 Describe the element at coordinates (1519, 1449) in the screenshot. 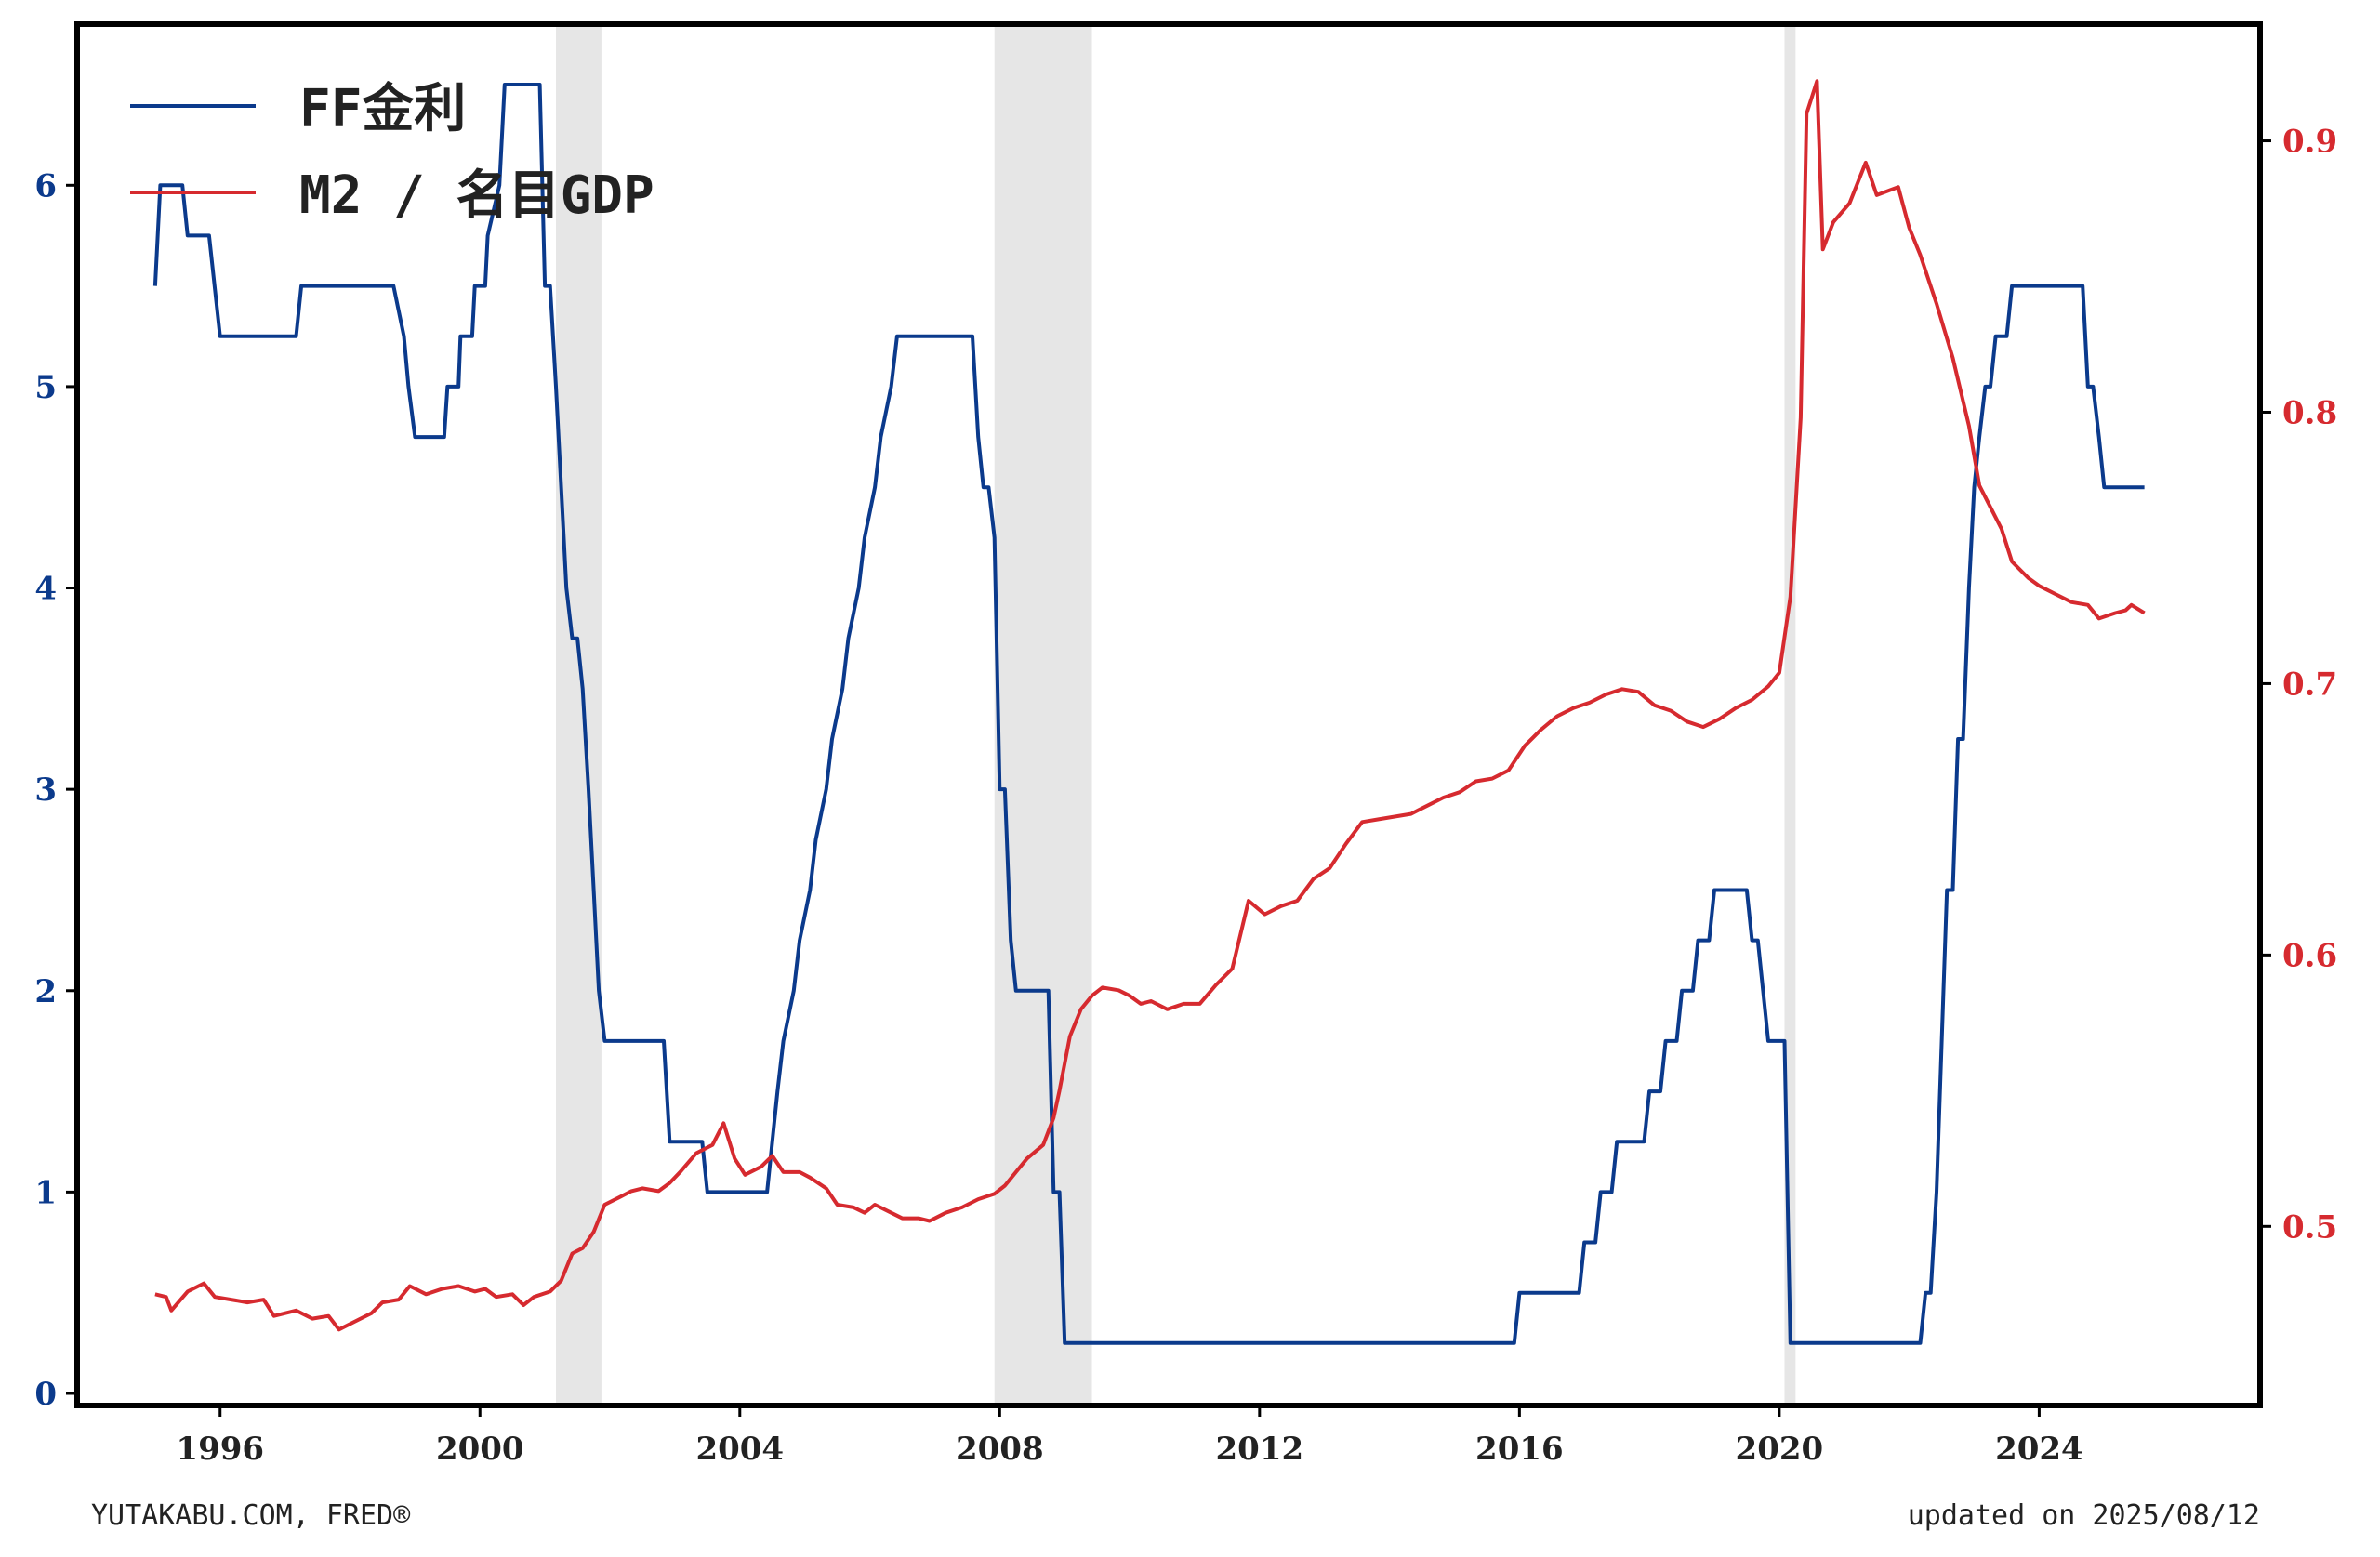

I see `x-tick-label: 2016` at that location.